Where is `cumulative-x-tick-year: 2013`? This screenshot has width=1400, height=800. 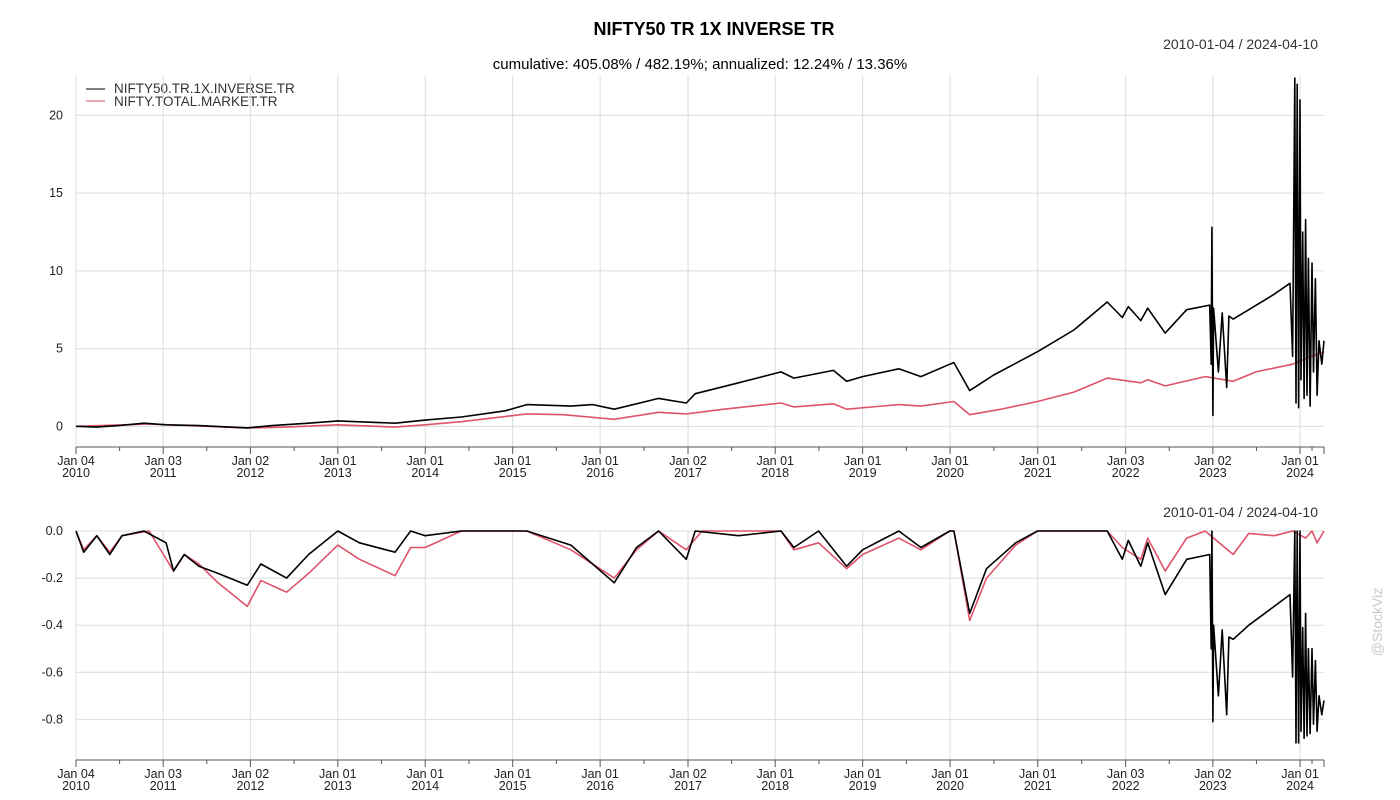 cumulative-x-tick-year: 2013 is located at coordinates (338, 473).